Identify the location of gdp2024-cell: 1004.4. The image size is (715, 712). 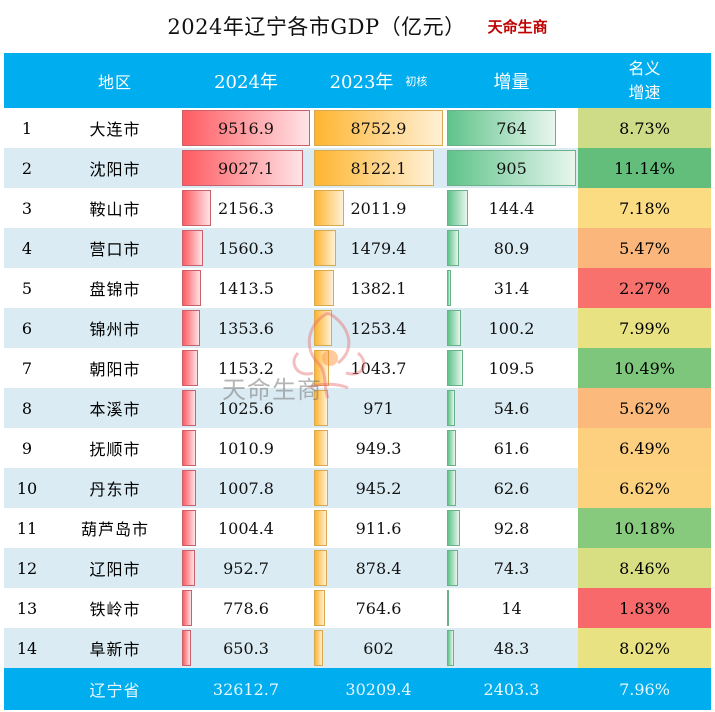
(246, 528).